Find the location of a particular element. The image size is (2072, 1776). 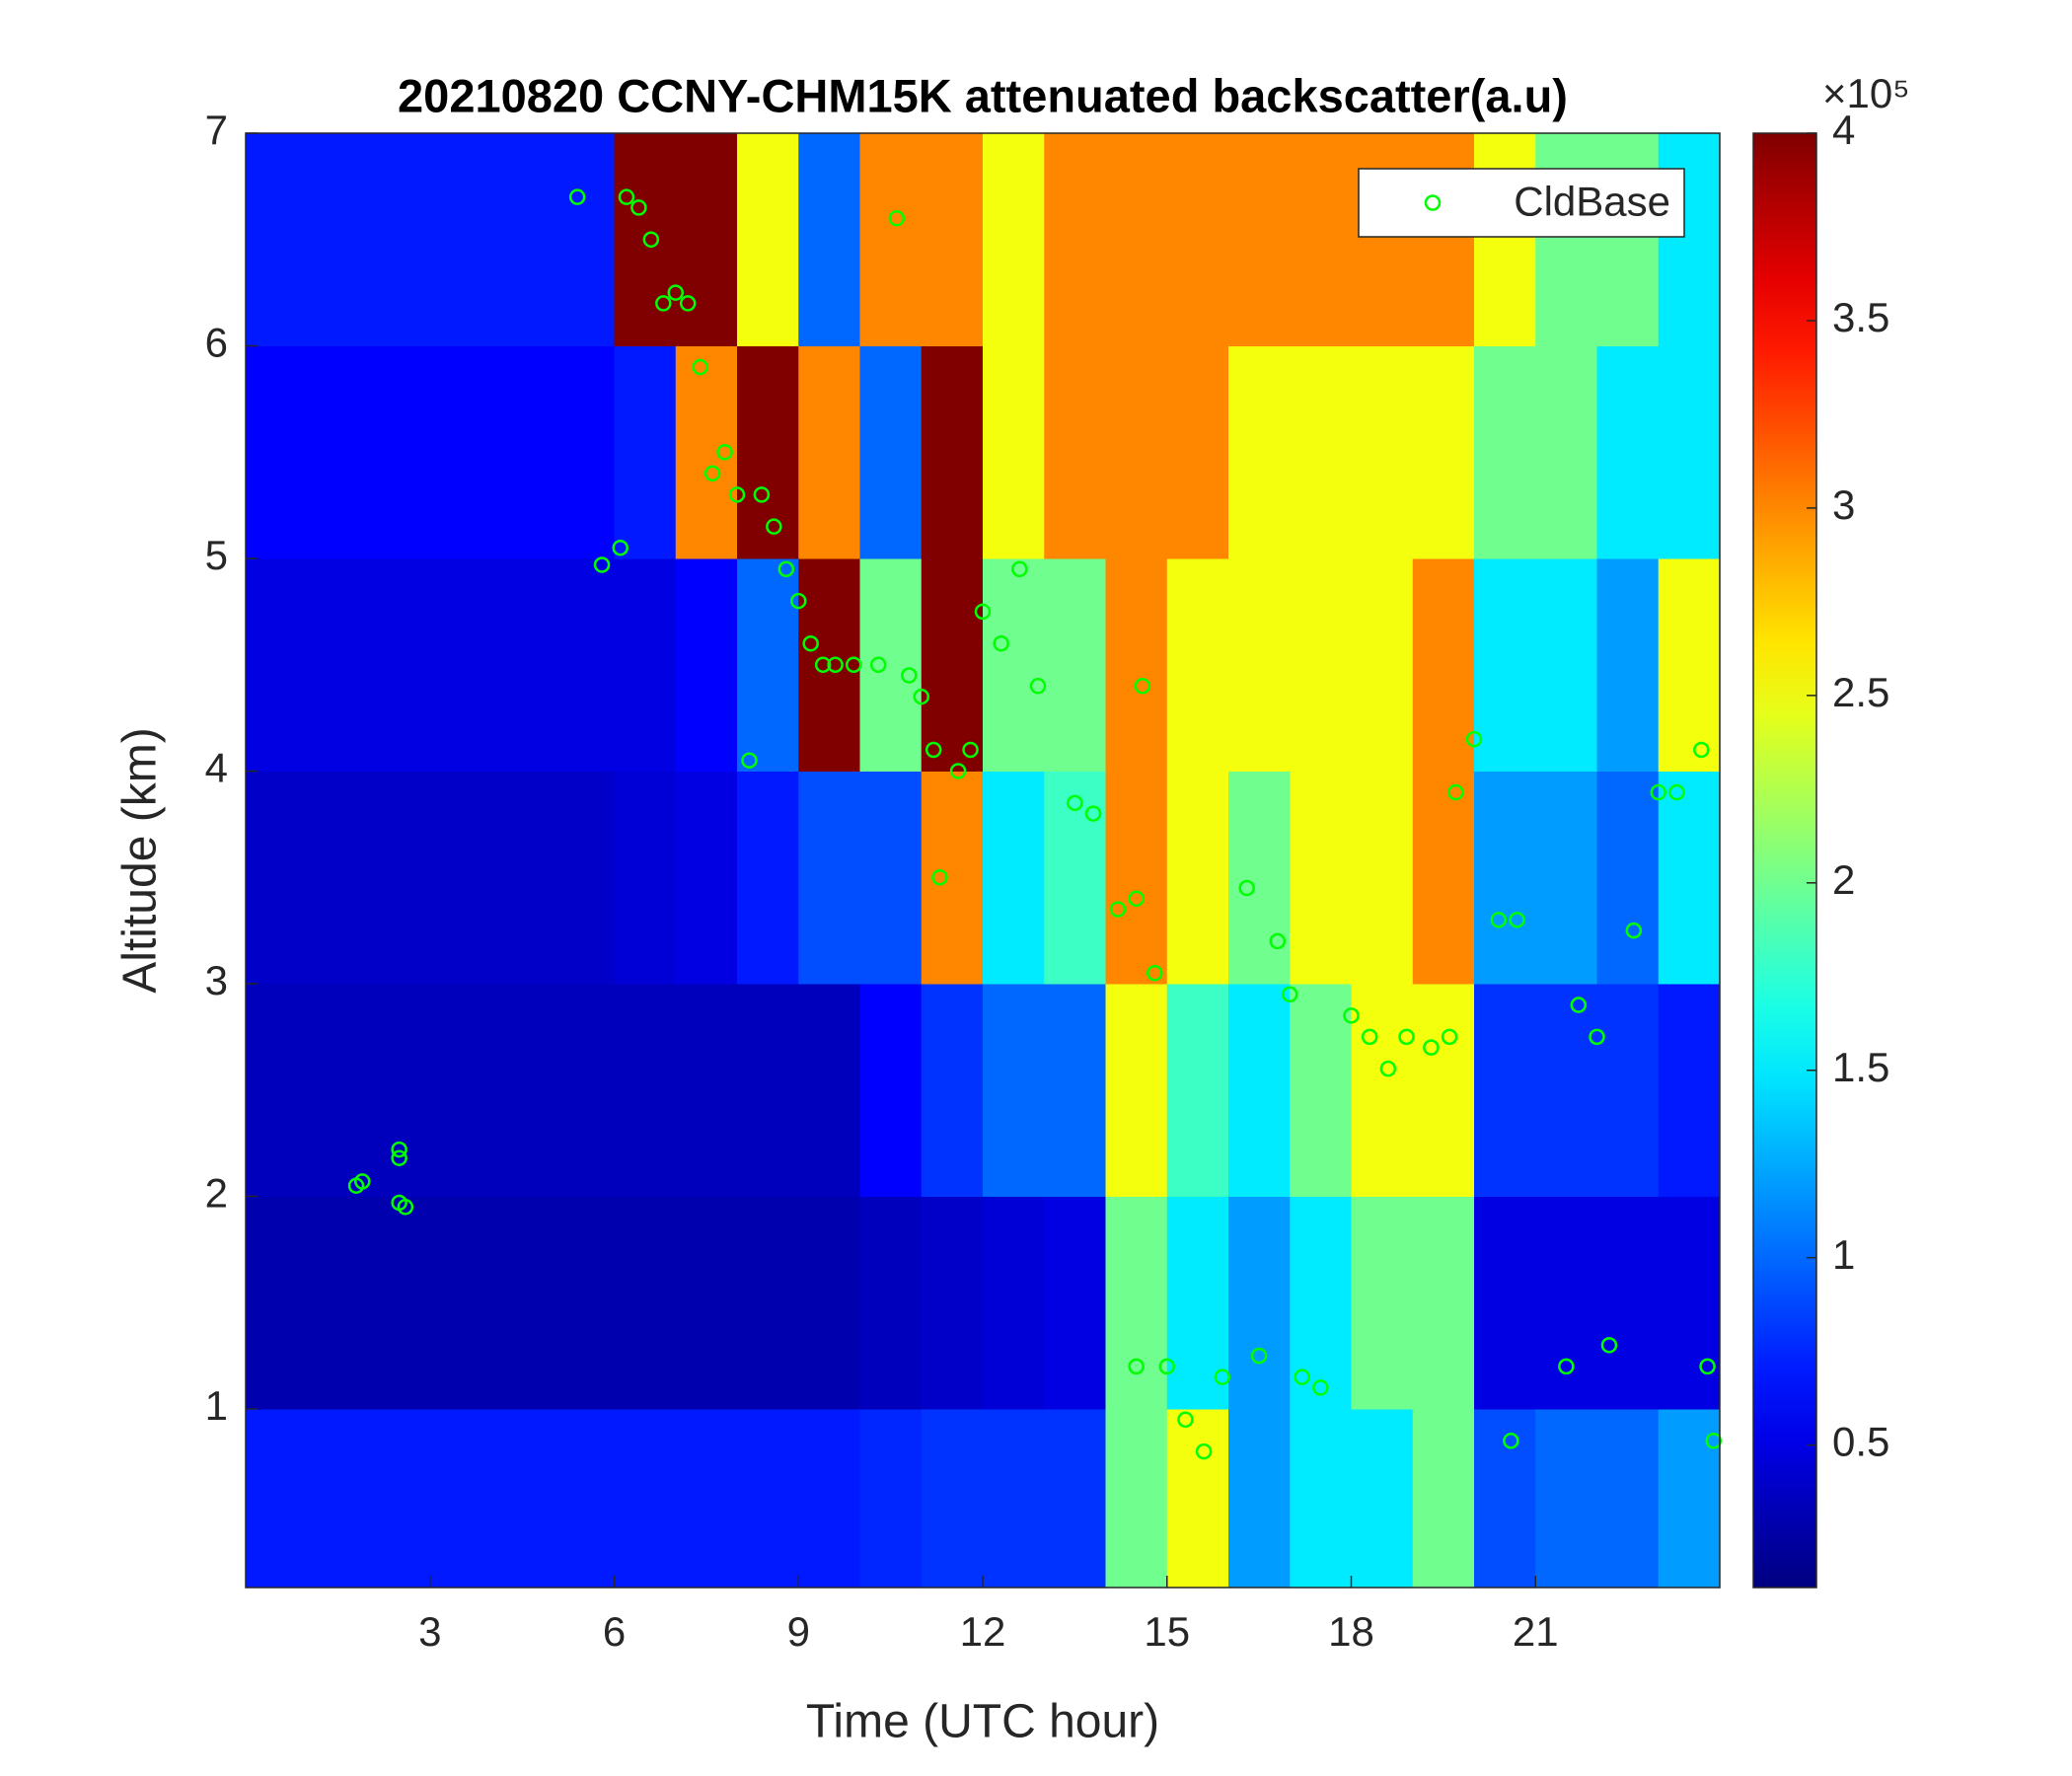

legend-box is located at coordinates (1521, 203).